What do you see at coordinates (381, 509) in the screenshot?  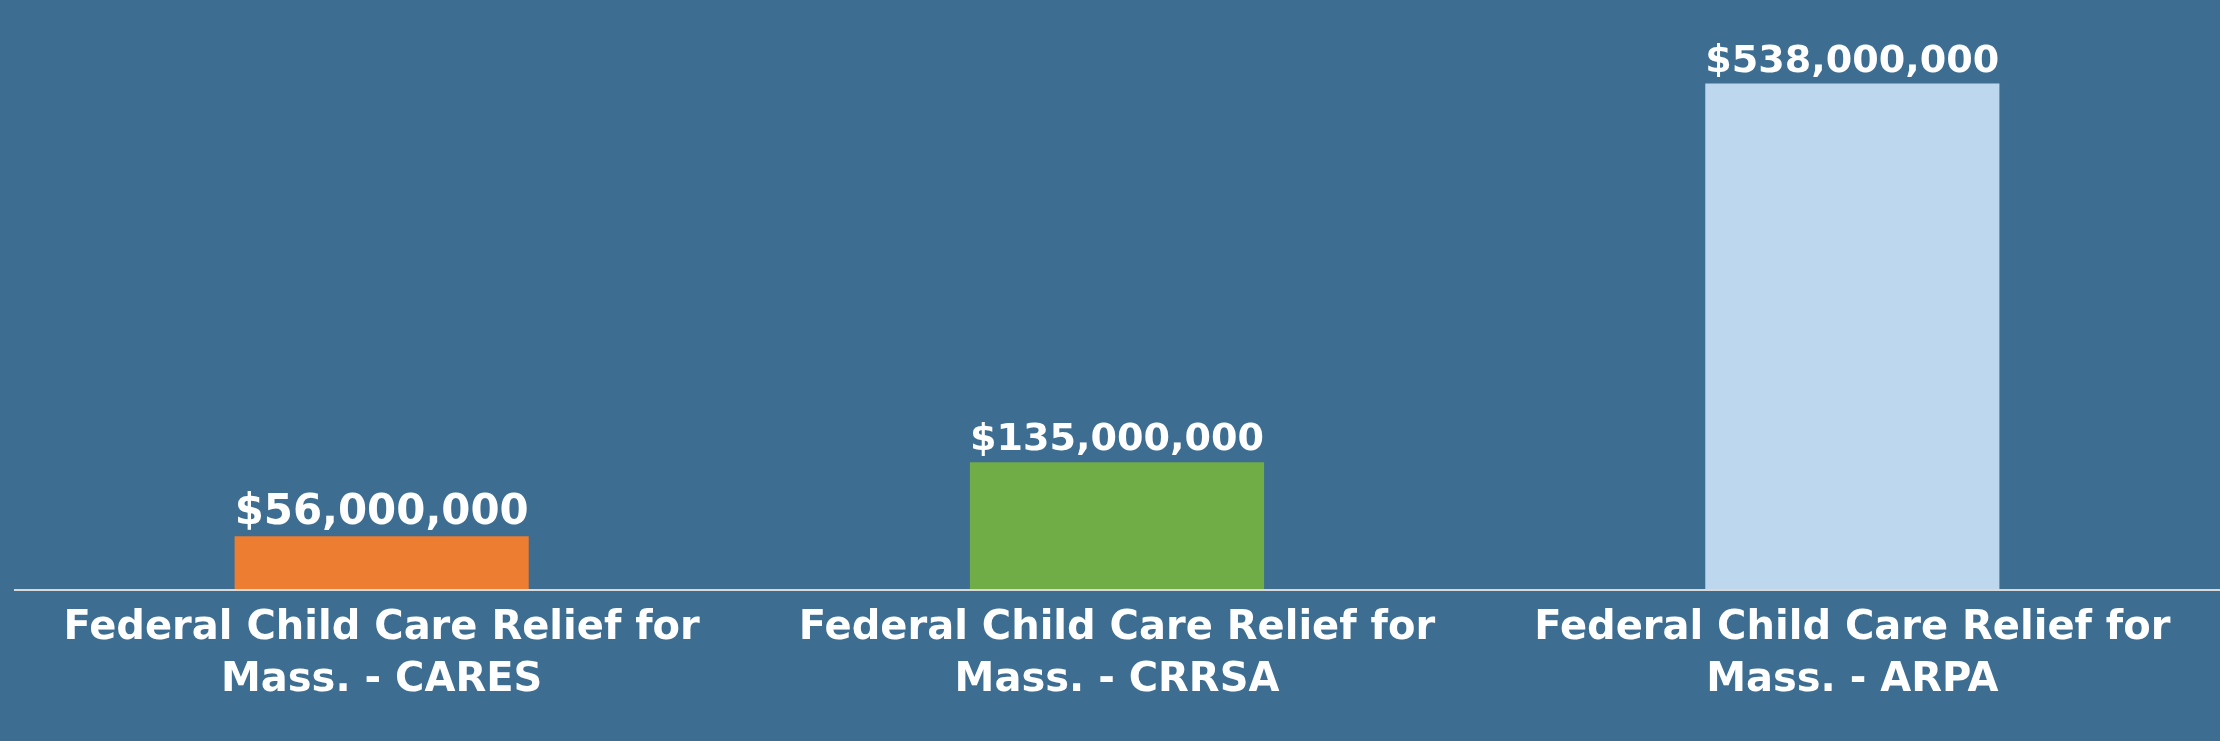 I see `data-label: $56,000,000` at bounding box center [381, 509].